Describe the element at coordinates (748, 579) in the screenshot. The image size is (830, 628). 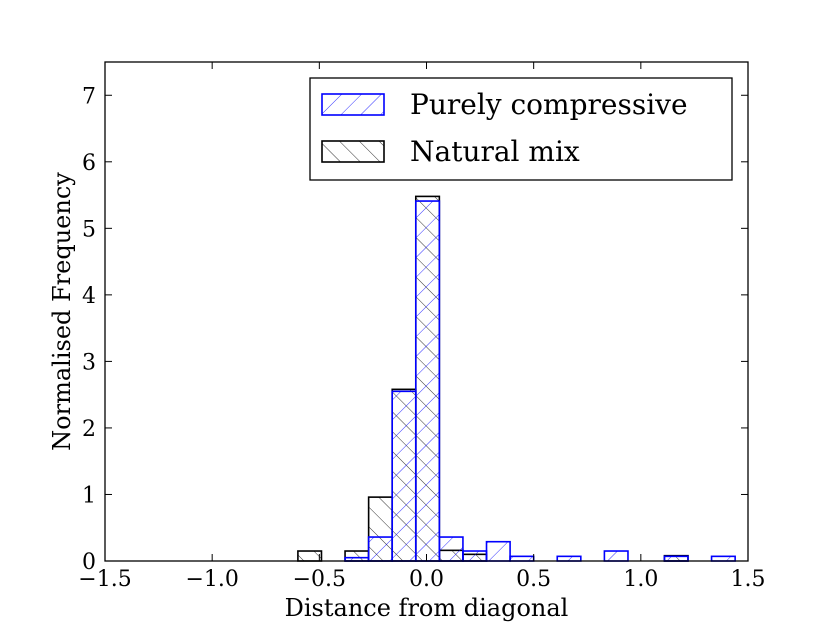
I see `x-tick-label: 1.5` at that location.